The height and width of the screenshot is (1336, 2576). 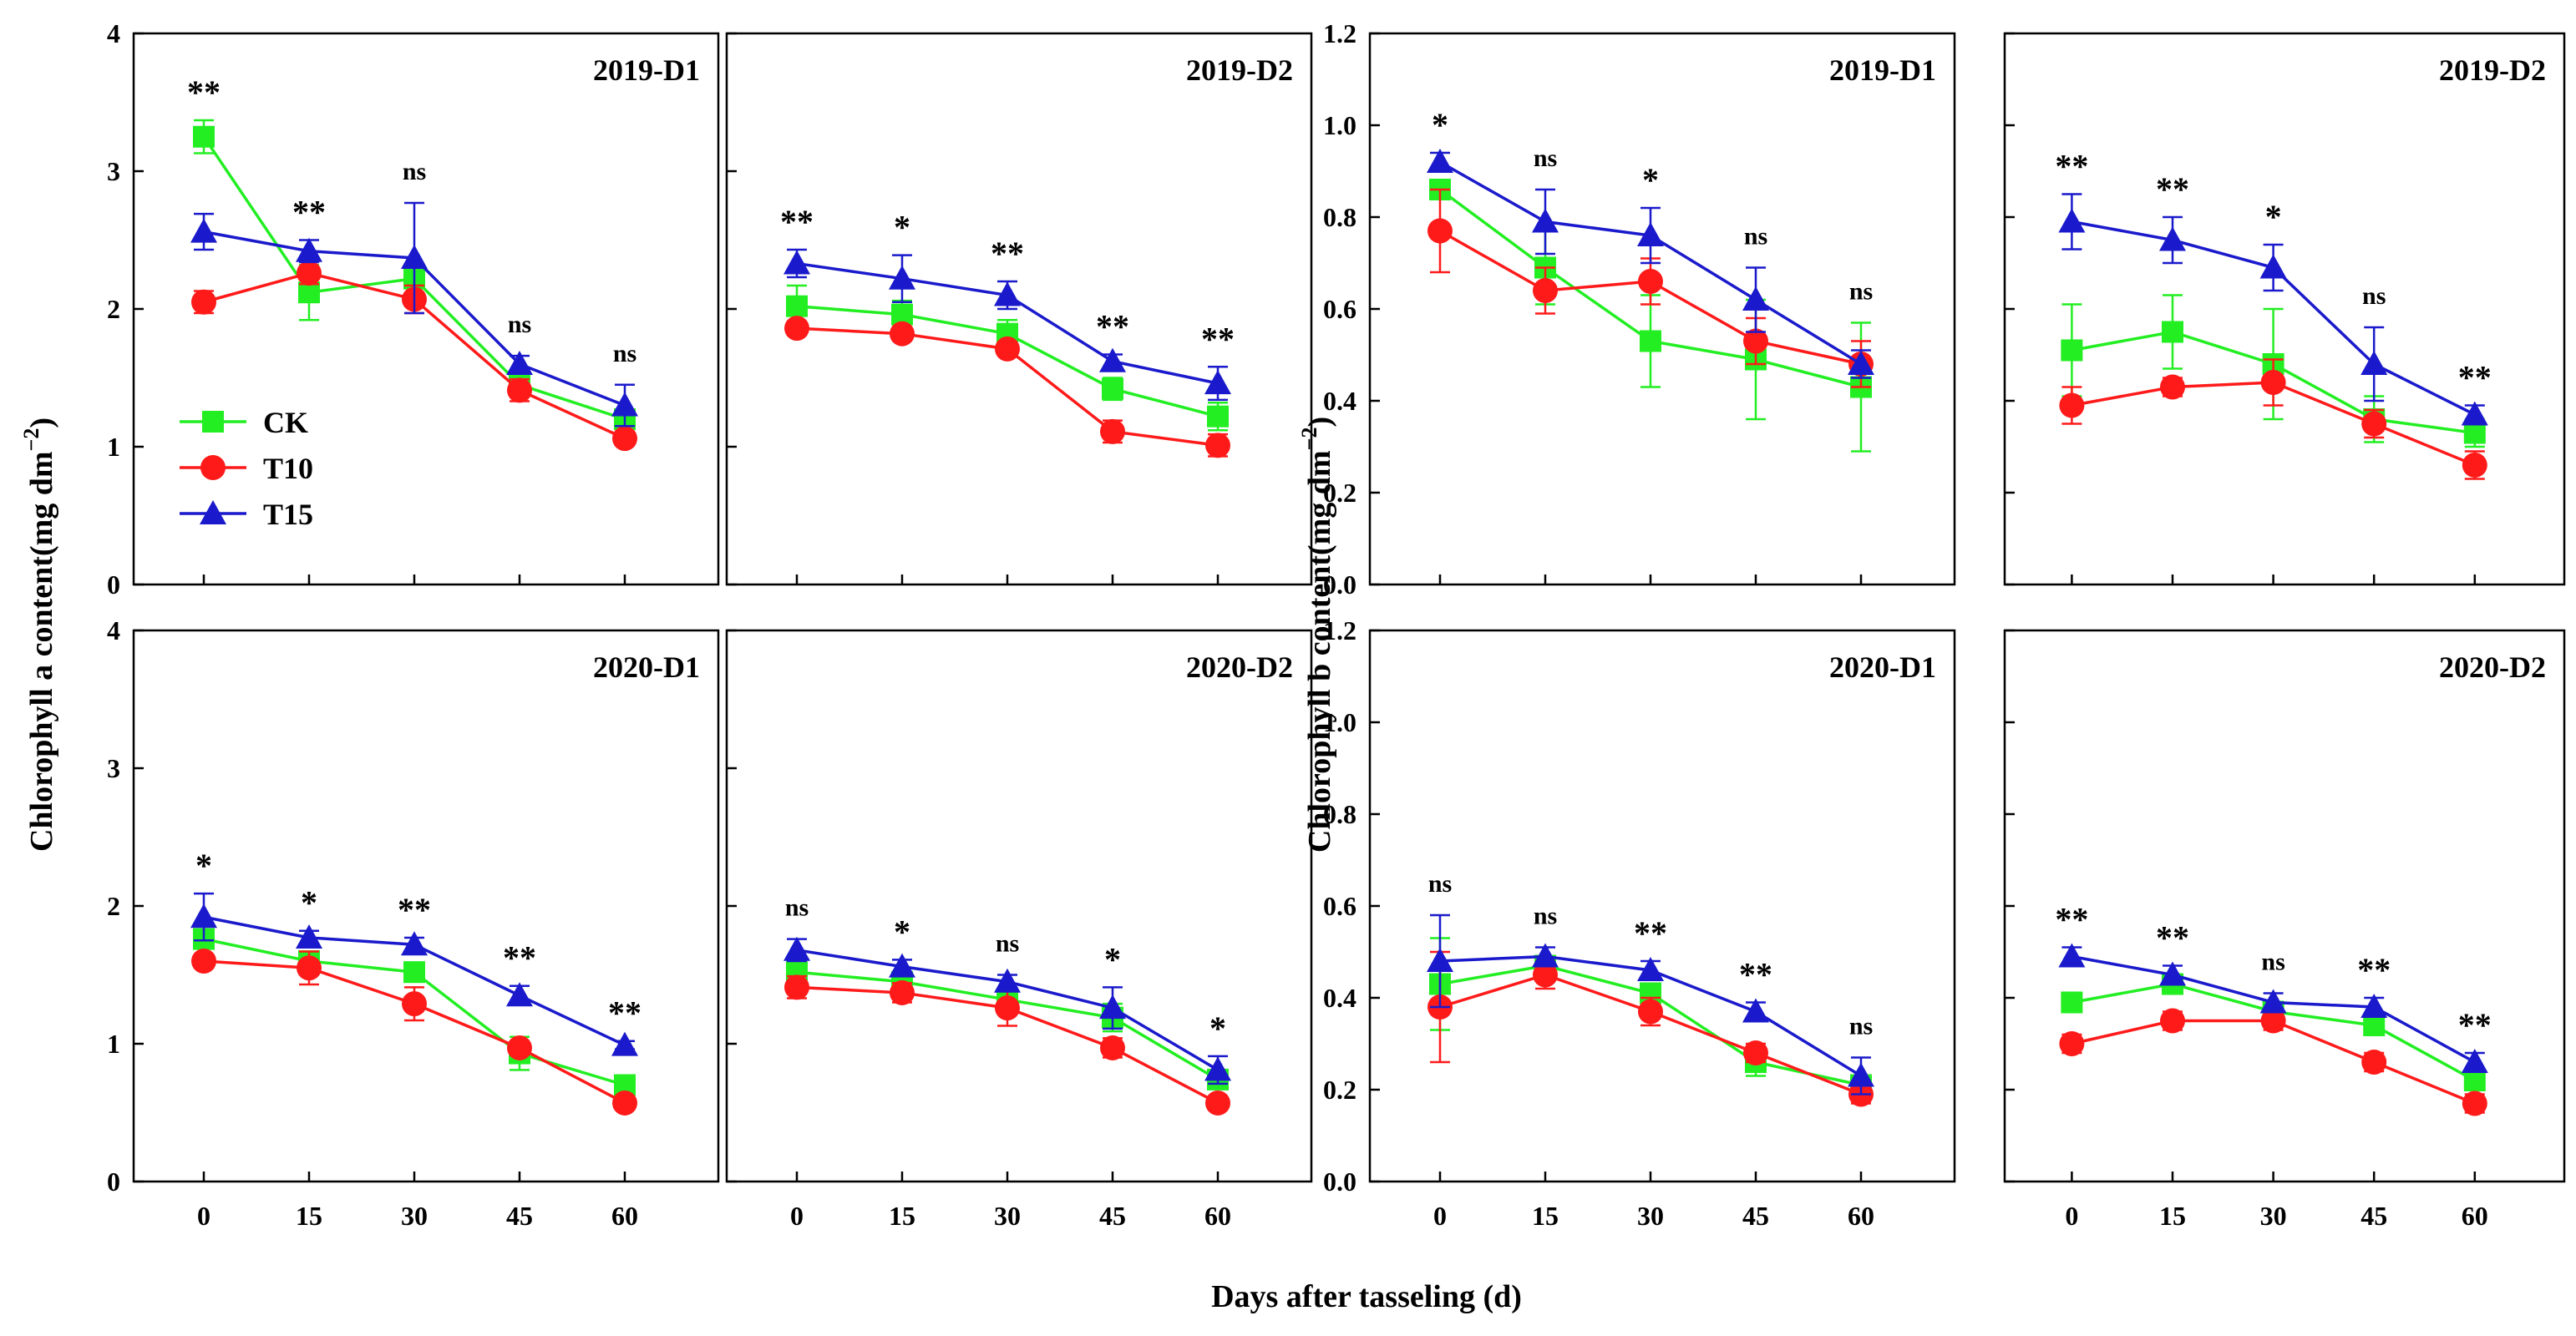 What do you see at coordinates (2284, 309) in the screenshot?
I see `panel-4: 2019-D2*****ns**` at bounding box center [2284, 309].